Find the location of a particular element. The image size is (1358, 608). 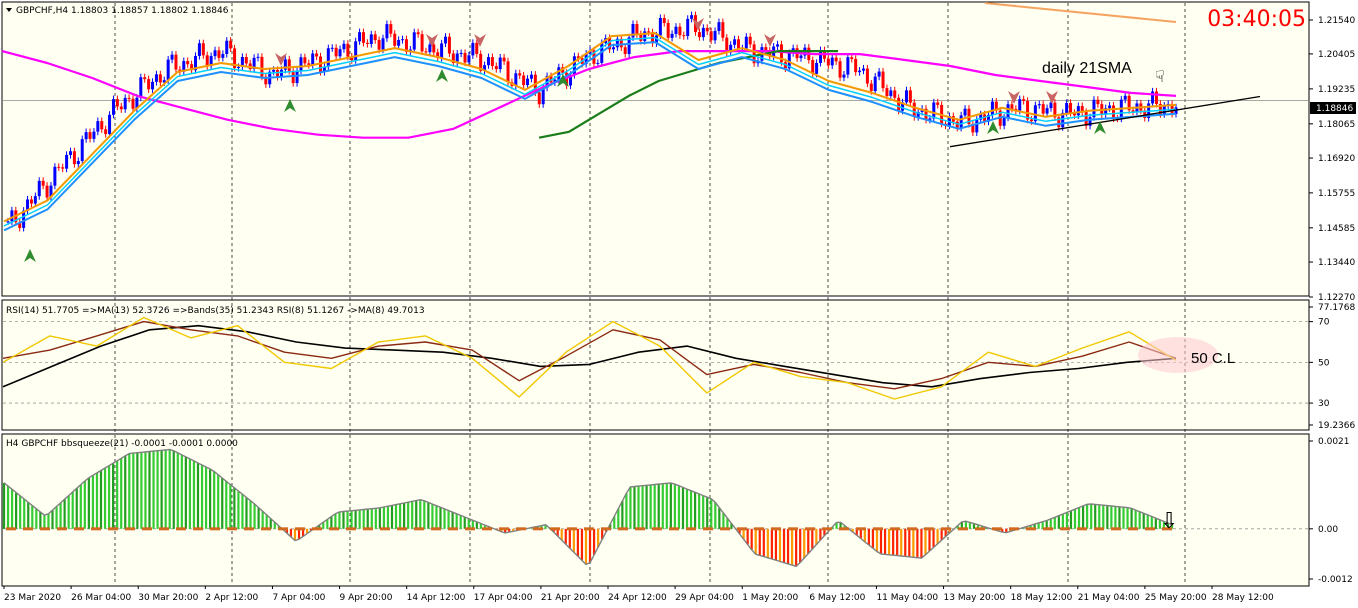

y-tick-label: 1.13440 is located at coordinates (1336, 263).